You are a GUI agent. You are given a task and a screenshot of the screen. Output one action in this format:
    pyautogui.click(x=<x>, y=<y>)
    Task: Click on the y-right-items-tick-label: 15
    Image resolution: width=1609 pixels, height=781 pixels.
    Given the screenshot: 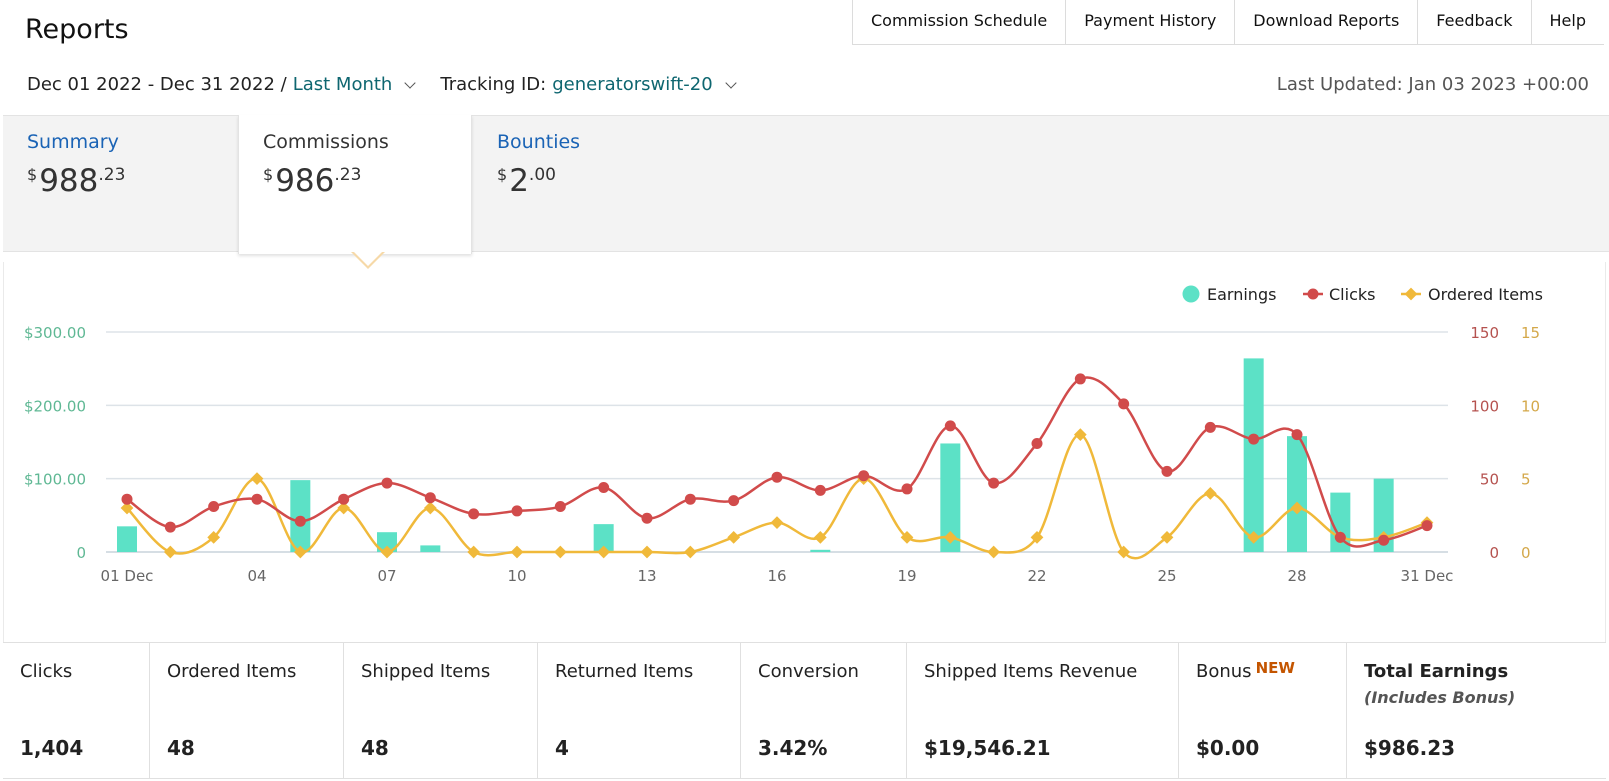 What is the action you would take?
    pyautogui.click(x=1530, y=333)
    